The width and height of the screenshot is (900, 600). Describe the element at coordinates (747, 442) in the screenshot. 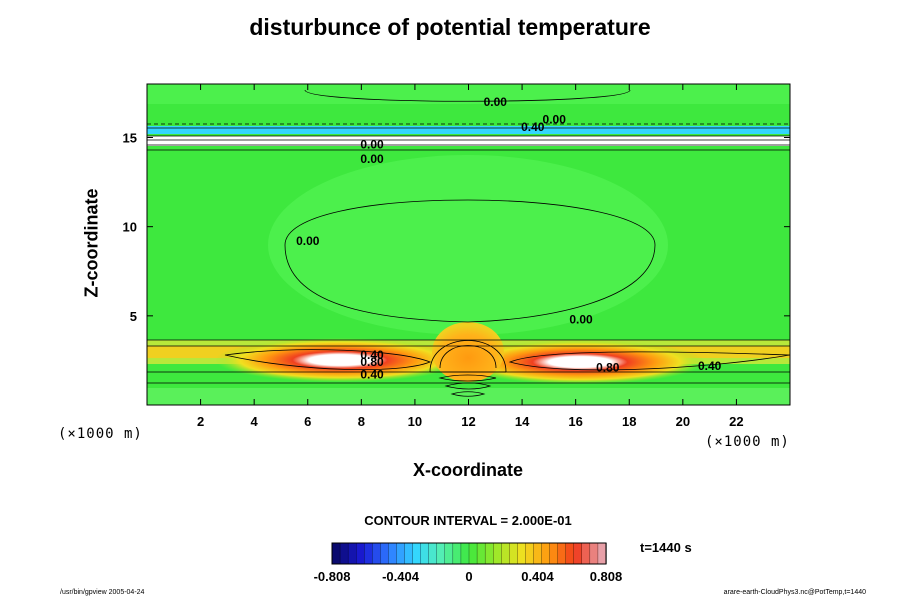

I see `x-axis-unit: (×1000 m)` at that location.